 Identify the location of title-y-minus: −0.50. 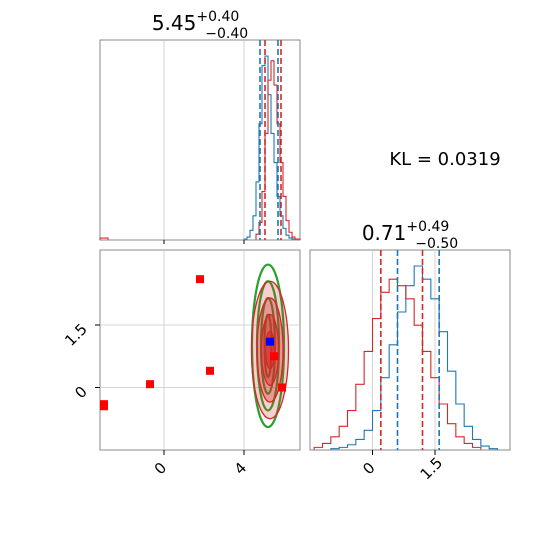
(436, 244).